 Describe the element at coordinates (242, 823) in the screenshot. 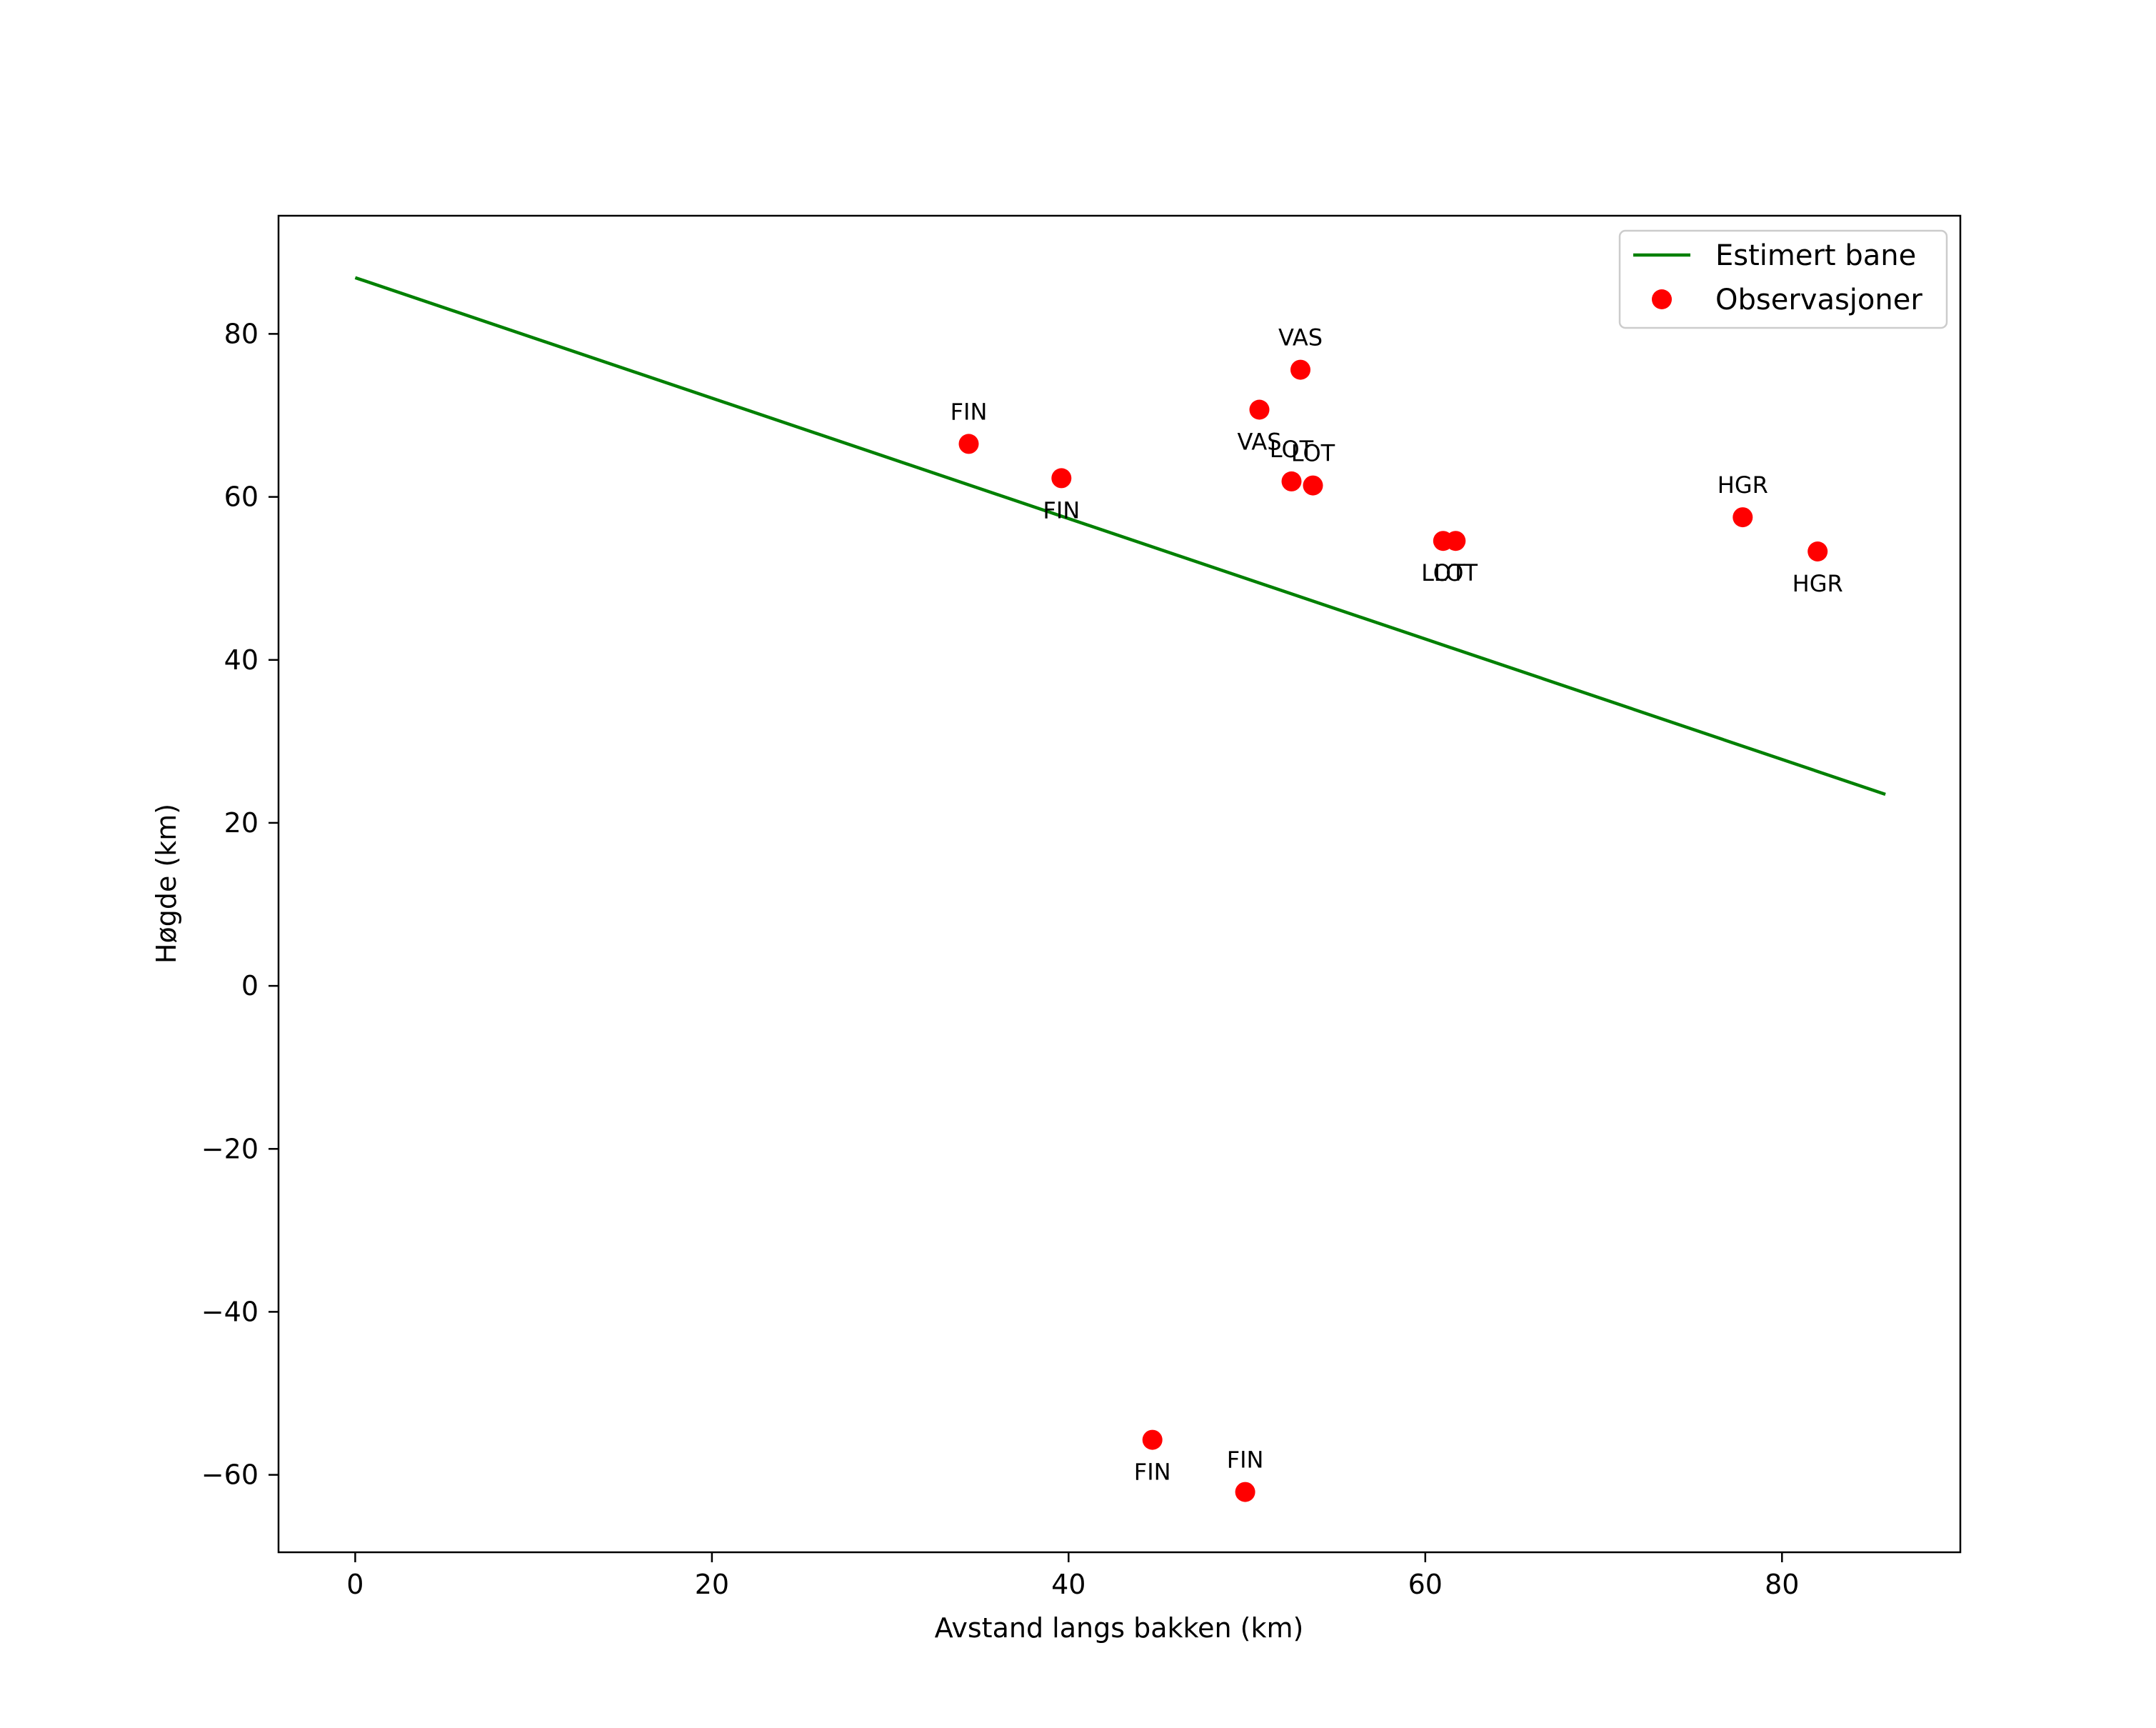

I see `y-tick-label: 20` at that location.